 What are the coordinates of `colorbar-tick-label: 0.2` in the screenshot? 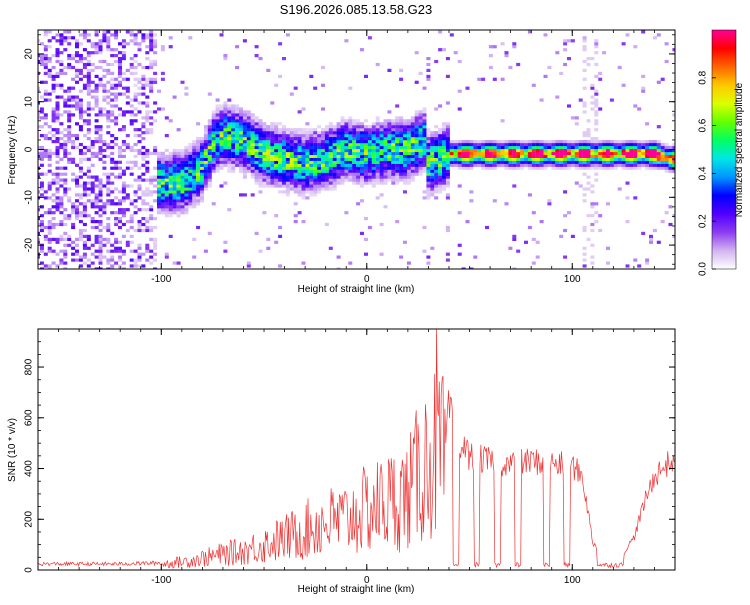 It's located at (703, 221).